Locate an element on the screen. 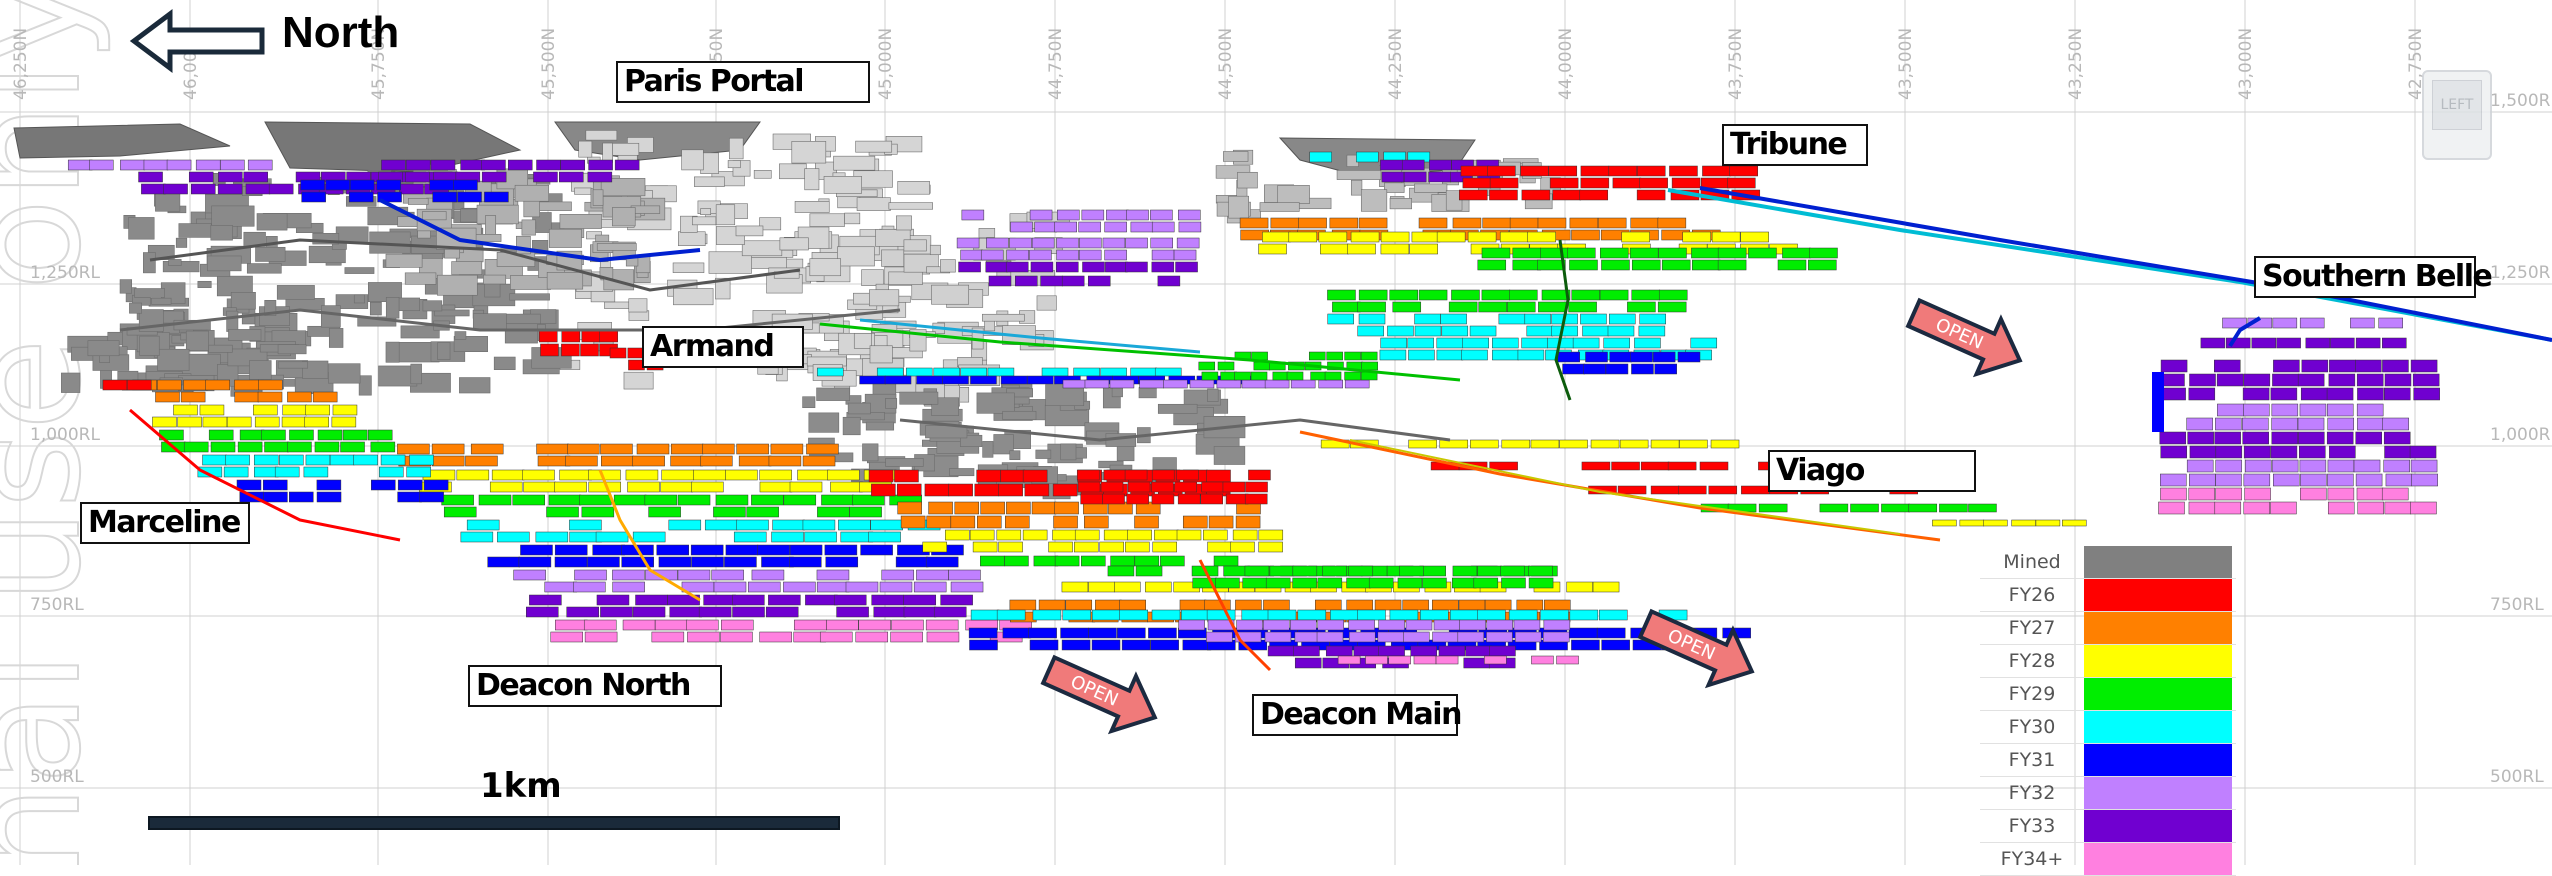 Image resolution: width=2552 pixels, height=876 pixels. legend-row: FY26 is located at coordinates (2108, 595).